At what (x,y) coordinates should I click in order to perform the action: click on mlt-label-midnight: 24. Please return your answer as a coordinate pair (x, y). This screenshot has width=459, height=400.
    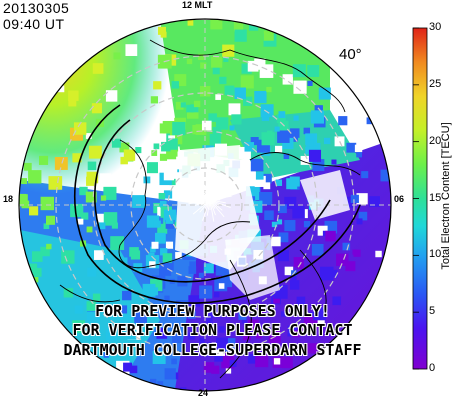
    Looking at the image, I should click on (203, 393).